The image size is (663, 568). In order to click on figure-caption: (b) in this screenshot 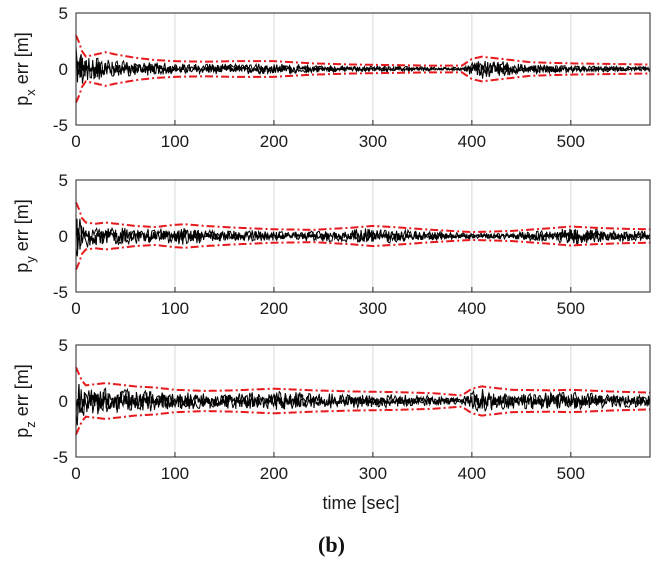, I will do `click(331, 544)`.